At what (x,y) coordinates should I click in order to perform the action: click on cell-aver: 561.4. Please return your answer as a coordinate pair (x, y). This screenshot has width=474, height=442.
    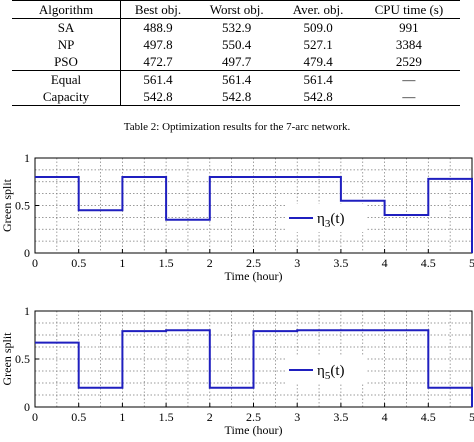
    Looking at the image, I should click on (318, 79).